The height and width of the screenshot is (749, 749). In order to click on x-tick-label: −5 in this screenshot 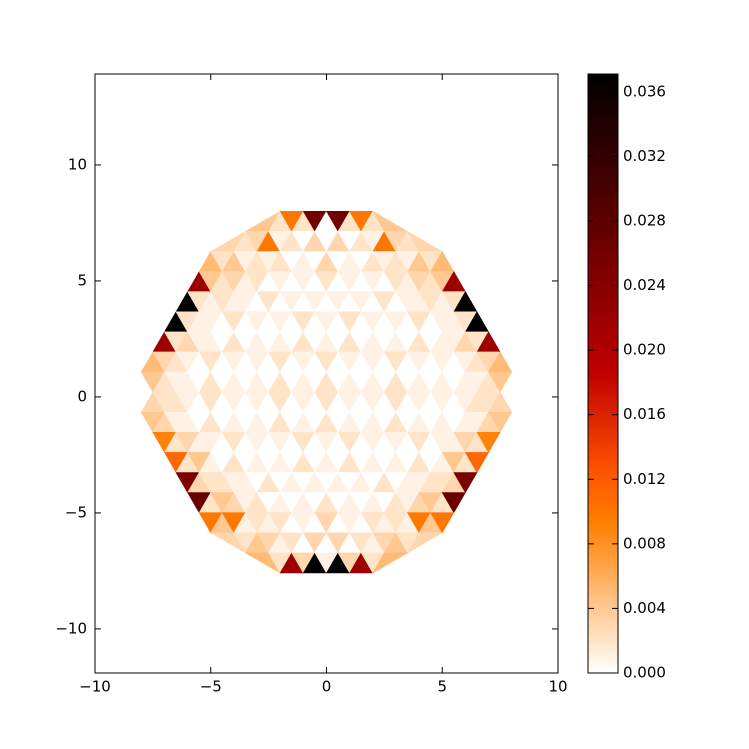, I will do `click(211, 687)`.